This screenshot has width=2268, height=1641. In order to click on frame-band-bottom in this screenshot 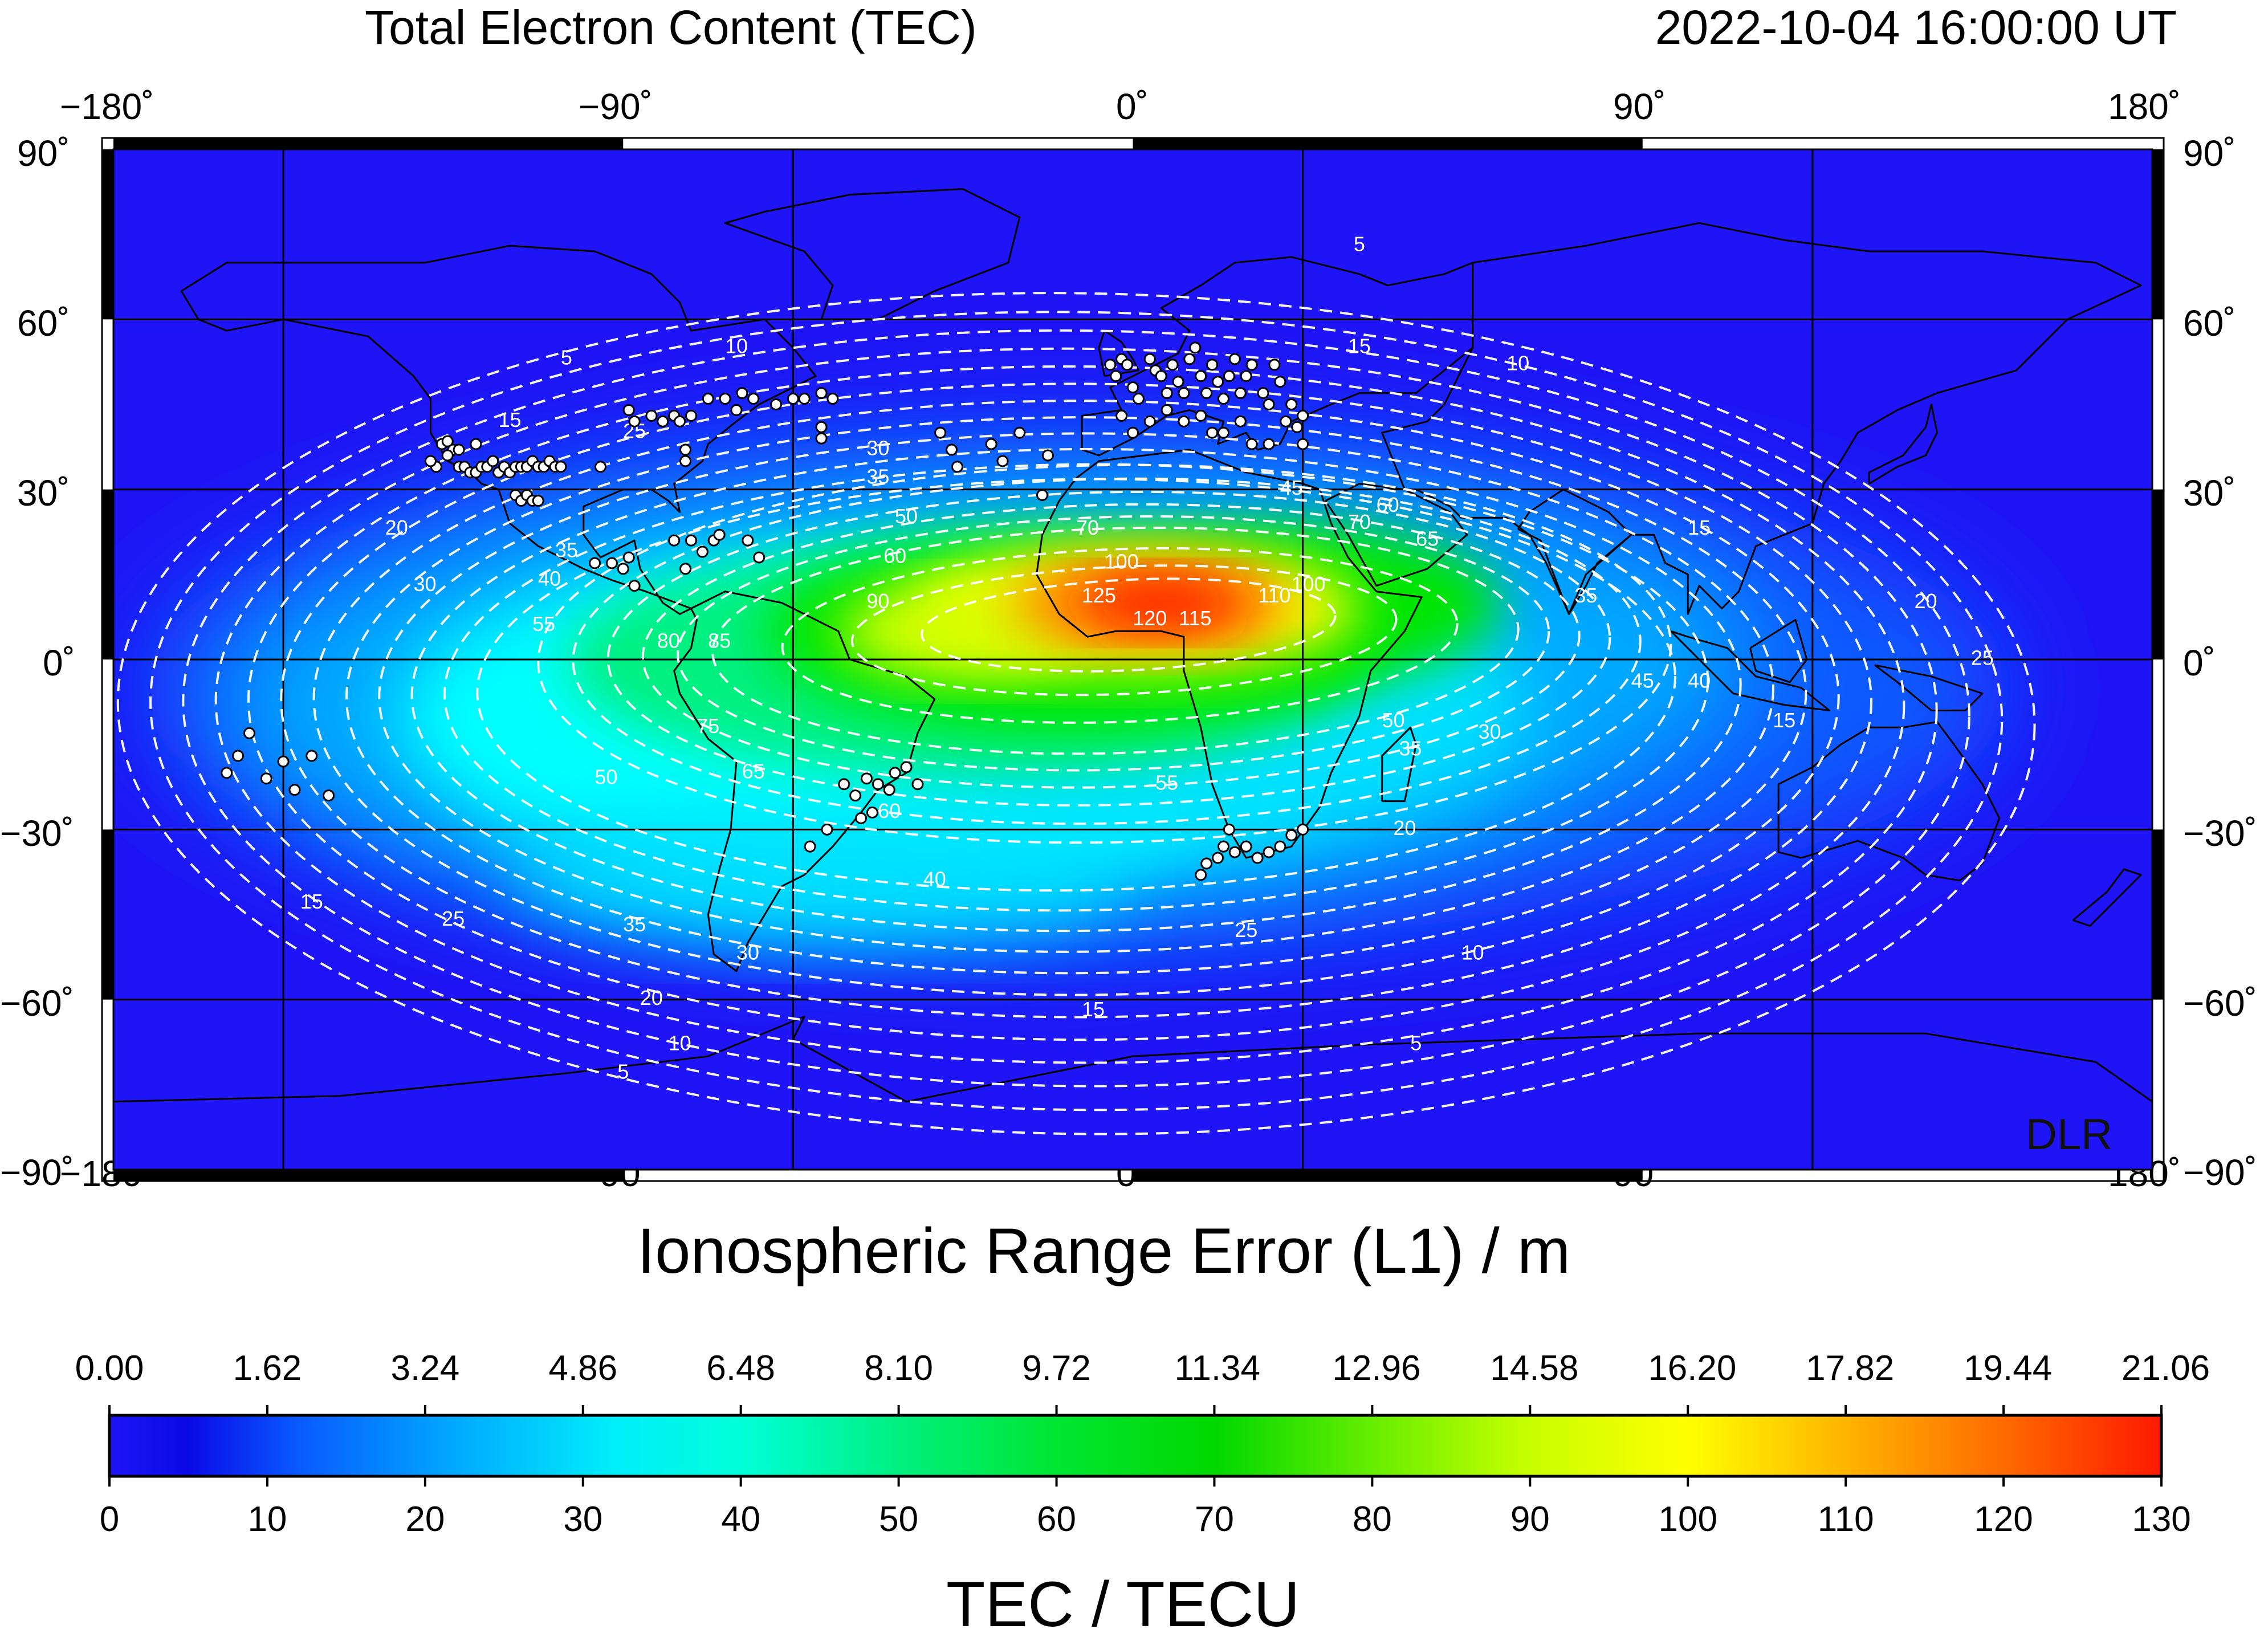, I will do `click(1388, 1175)`.